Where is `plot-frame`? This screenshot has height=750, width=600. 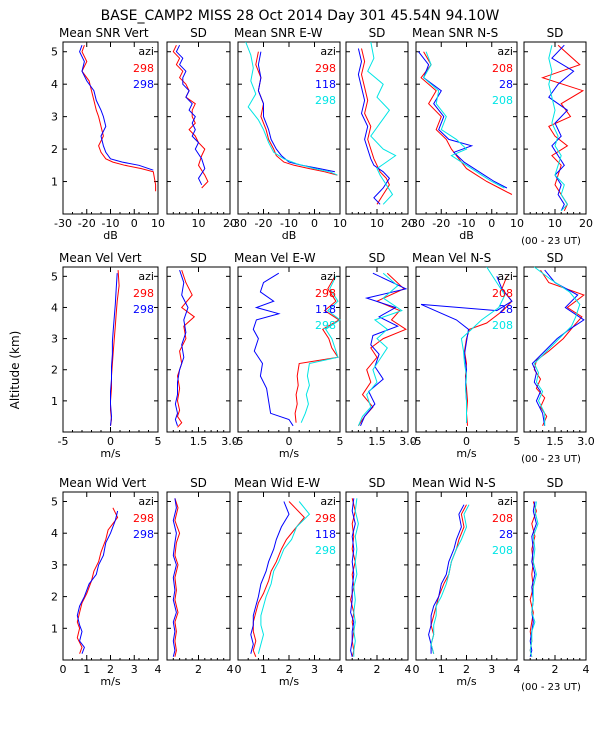 plot-frame is located at coordinates (377, 349).